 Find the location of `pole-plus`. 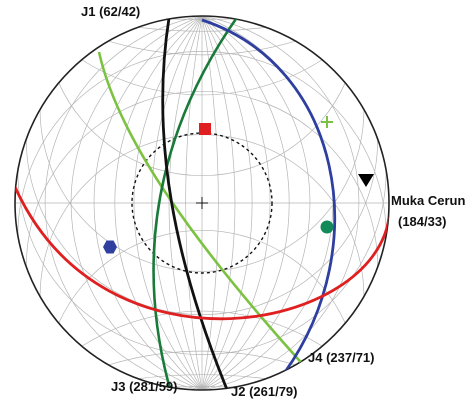

pole-plus is located at coordinates (327, 122).